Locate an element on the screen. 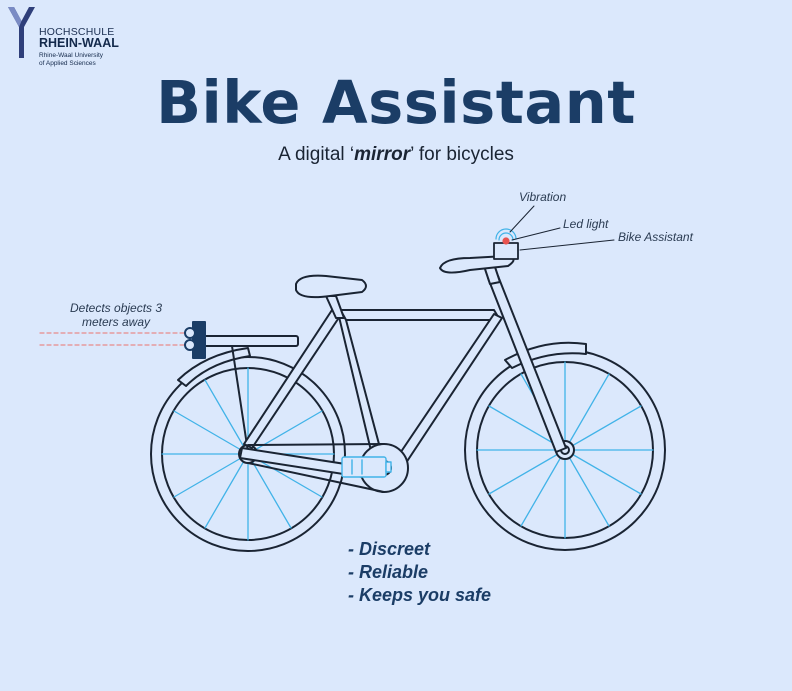 This screenshot has height=691, width=792. callout-detects-line2: meters away is located at coordinates (116, 322).